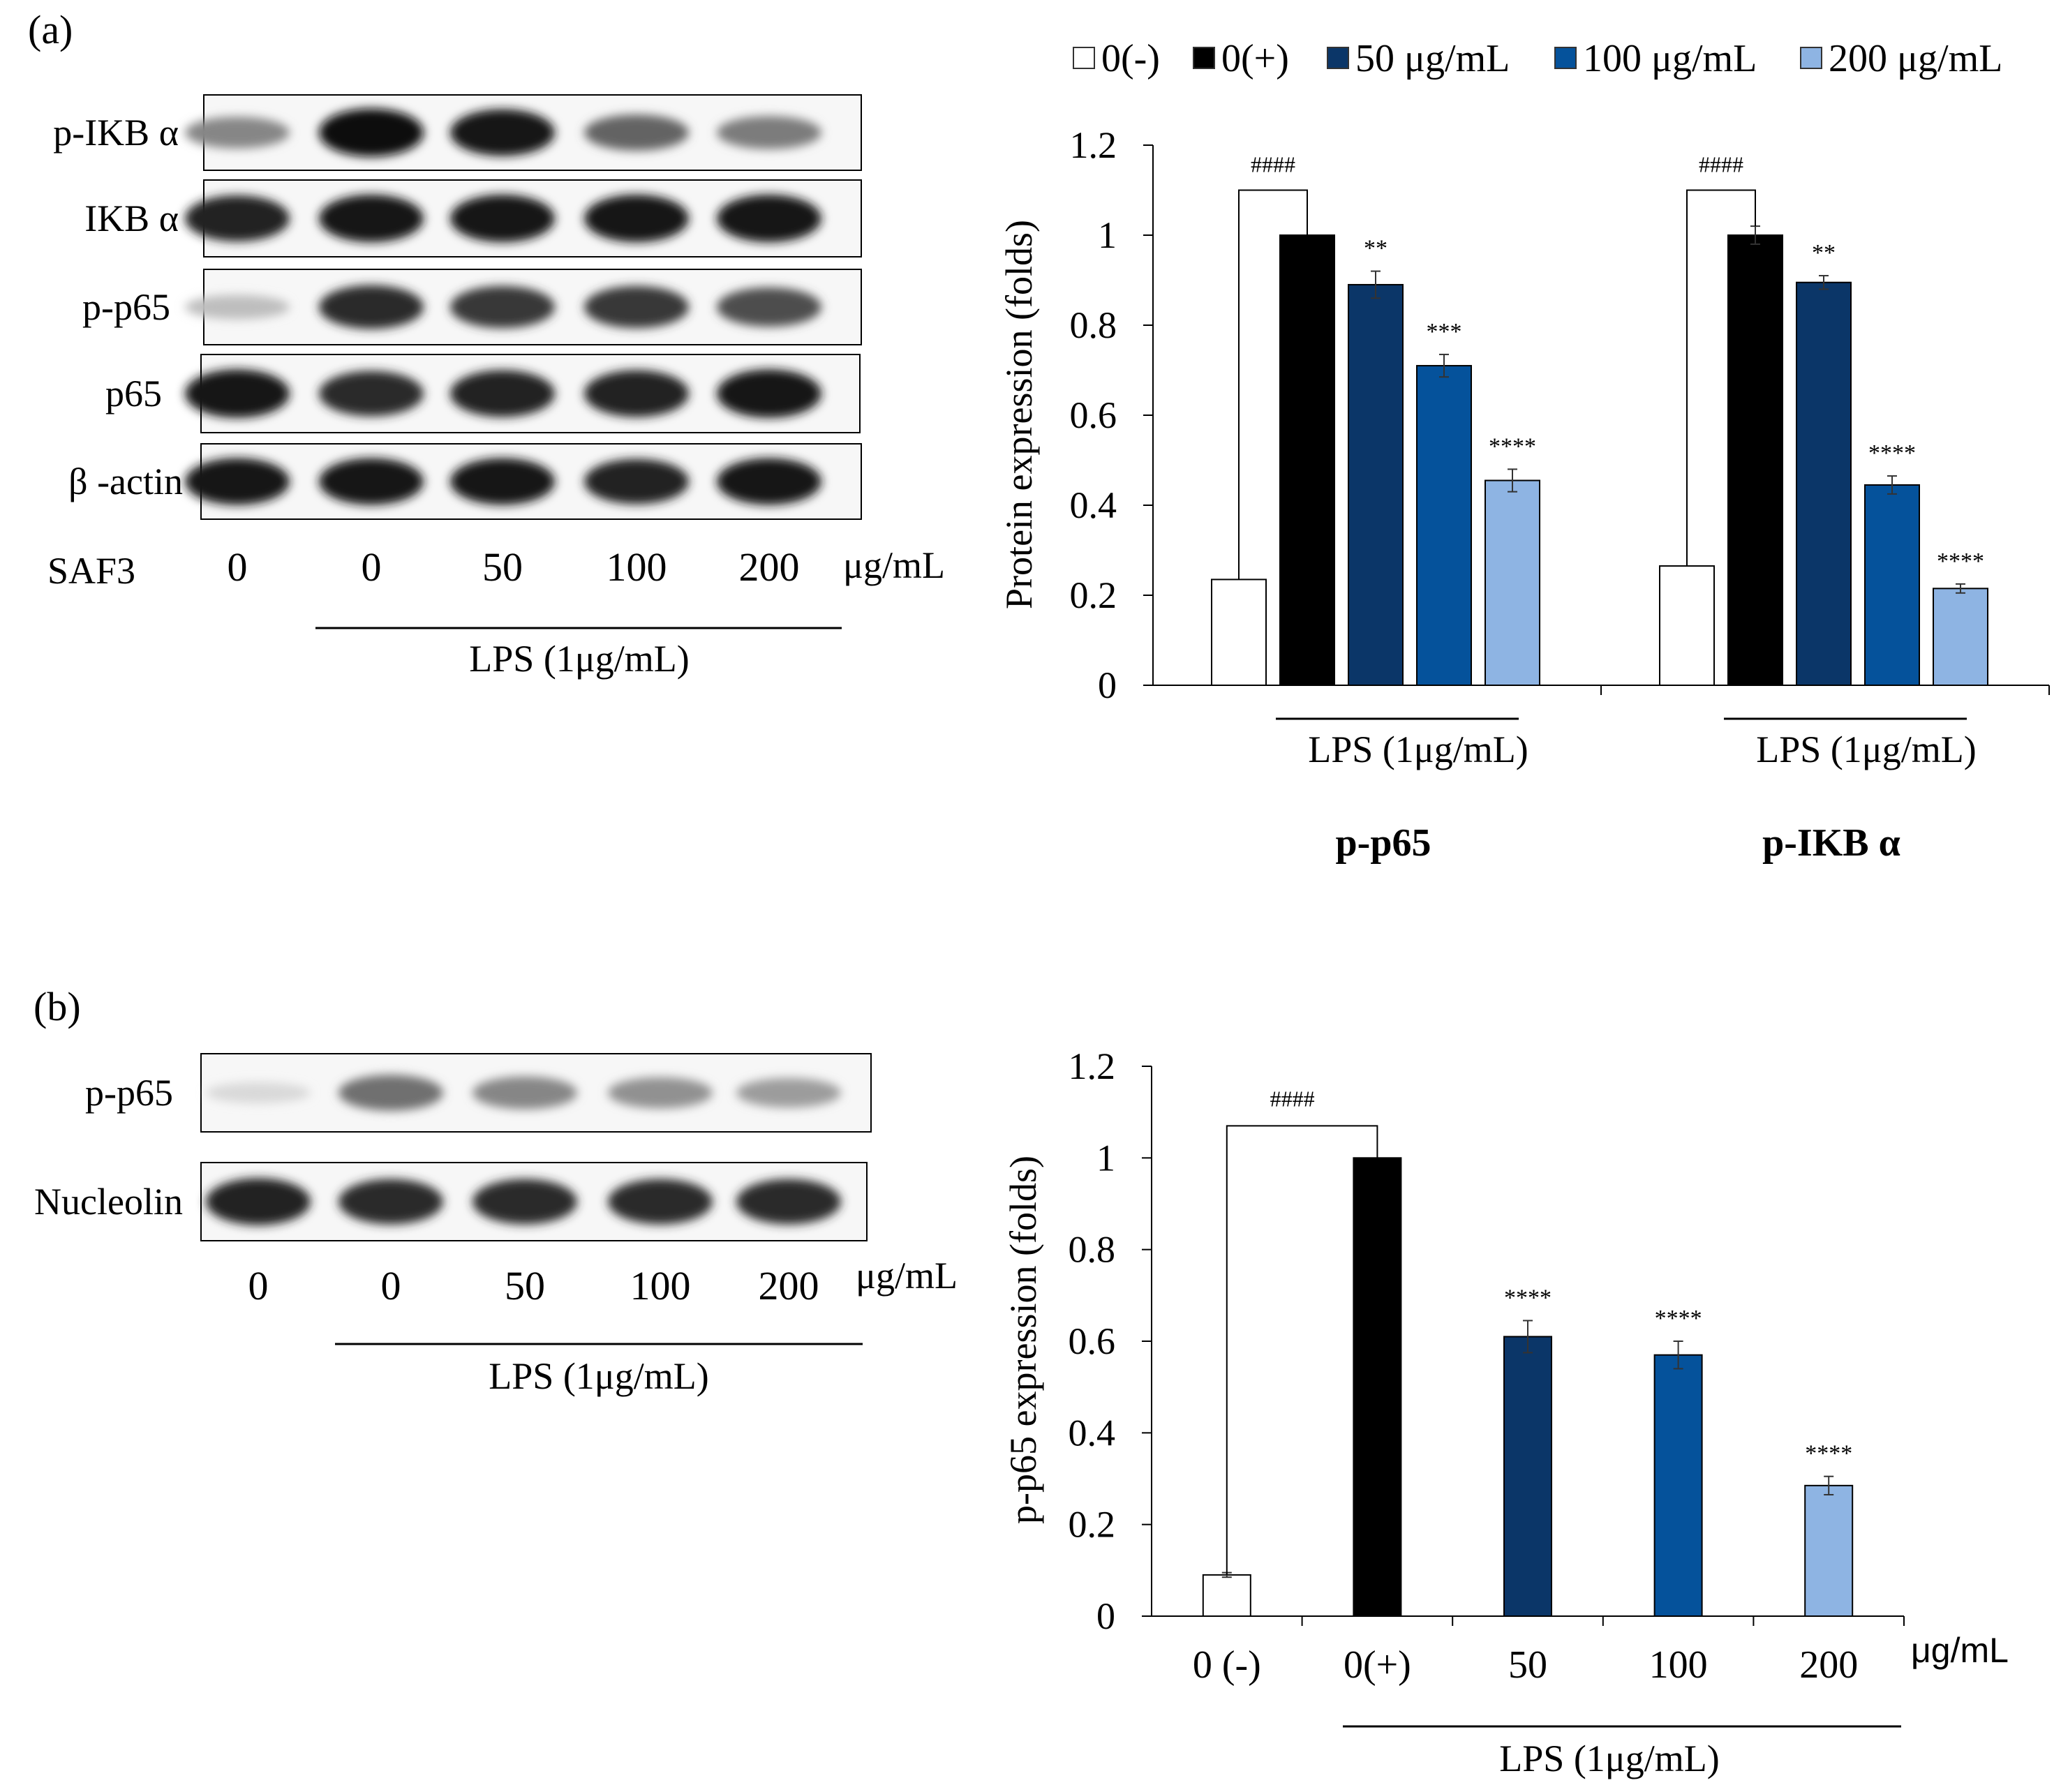  I want to click on blot-a-dose-label: 200, so click(770, 567).